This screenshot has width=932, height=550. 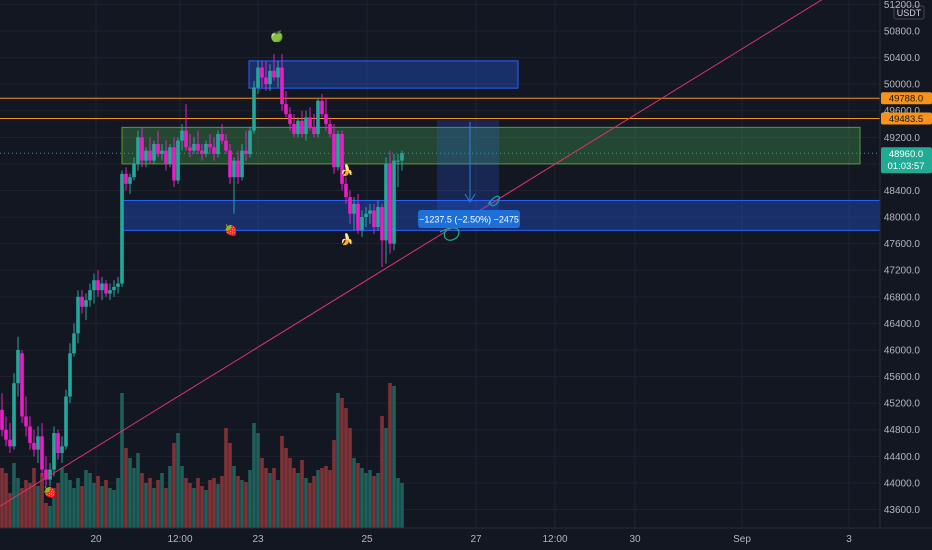 I want to click on price-tick-label: 43600.0, so click(x=902, y=510).